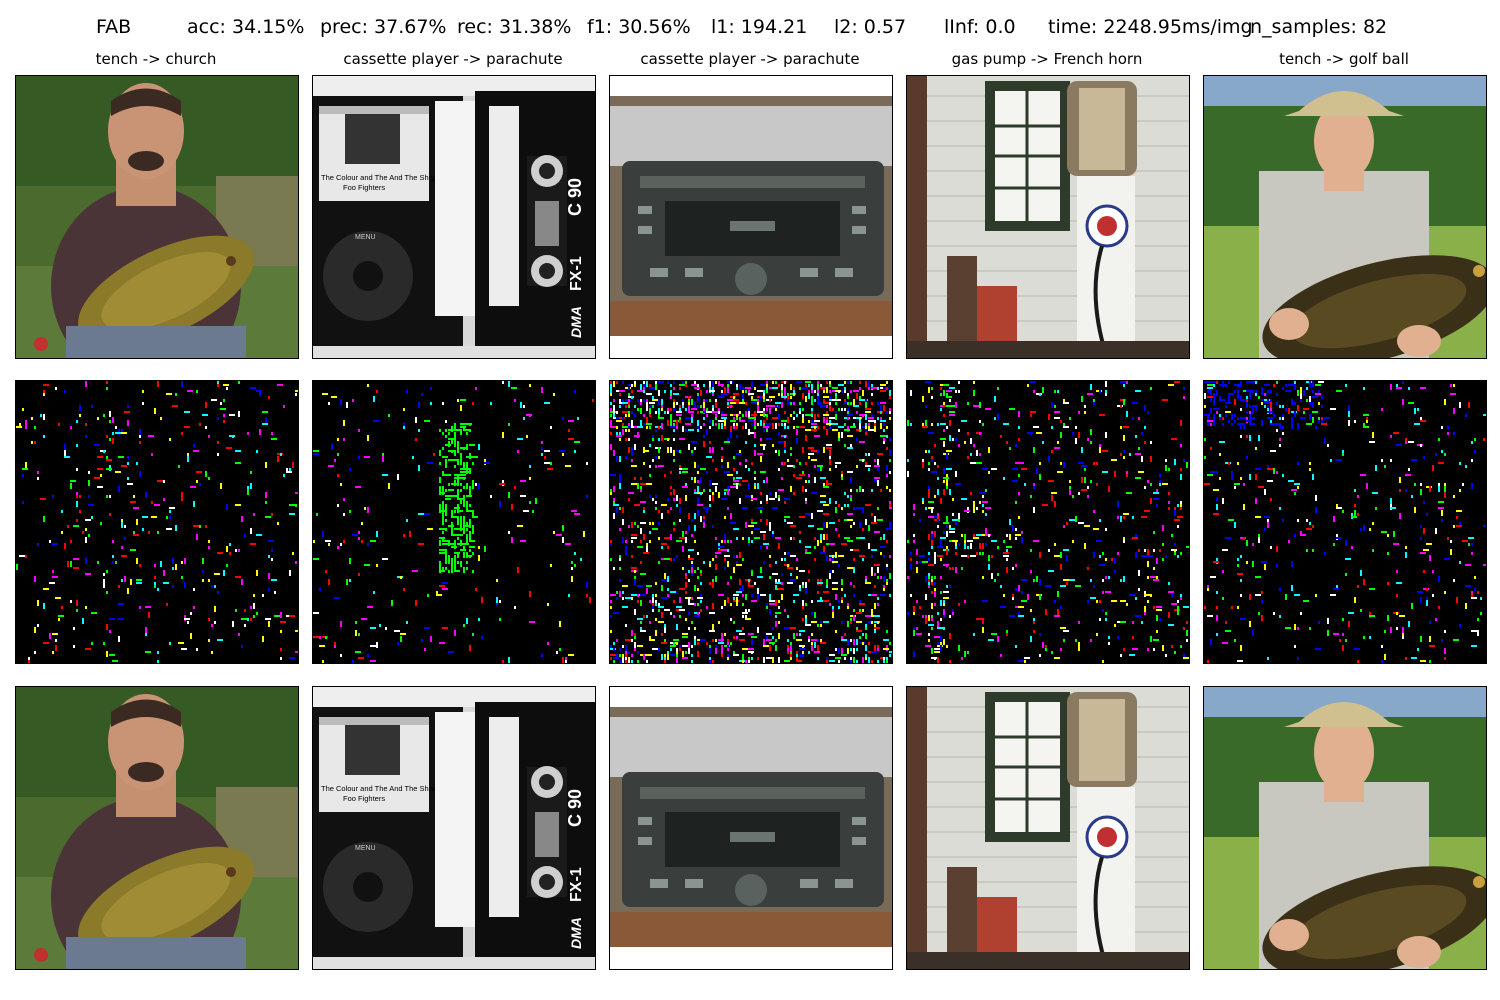  I want to click on adversarial-image-tench-church, so click(157, 828).